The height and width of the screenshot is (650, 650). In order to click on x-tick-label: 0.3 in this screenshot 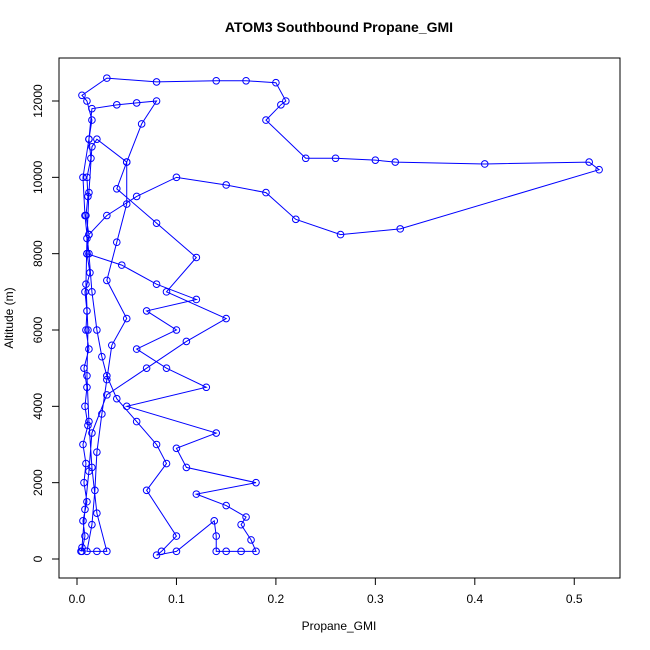, I will do `click(375, 599)`.